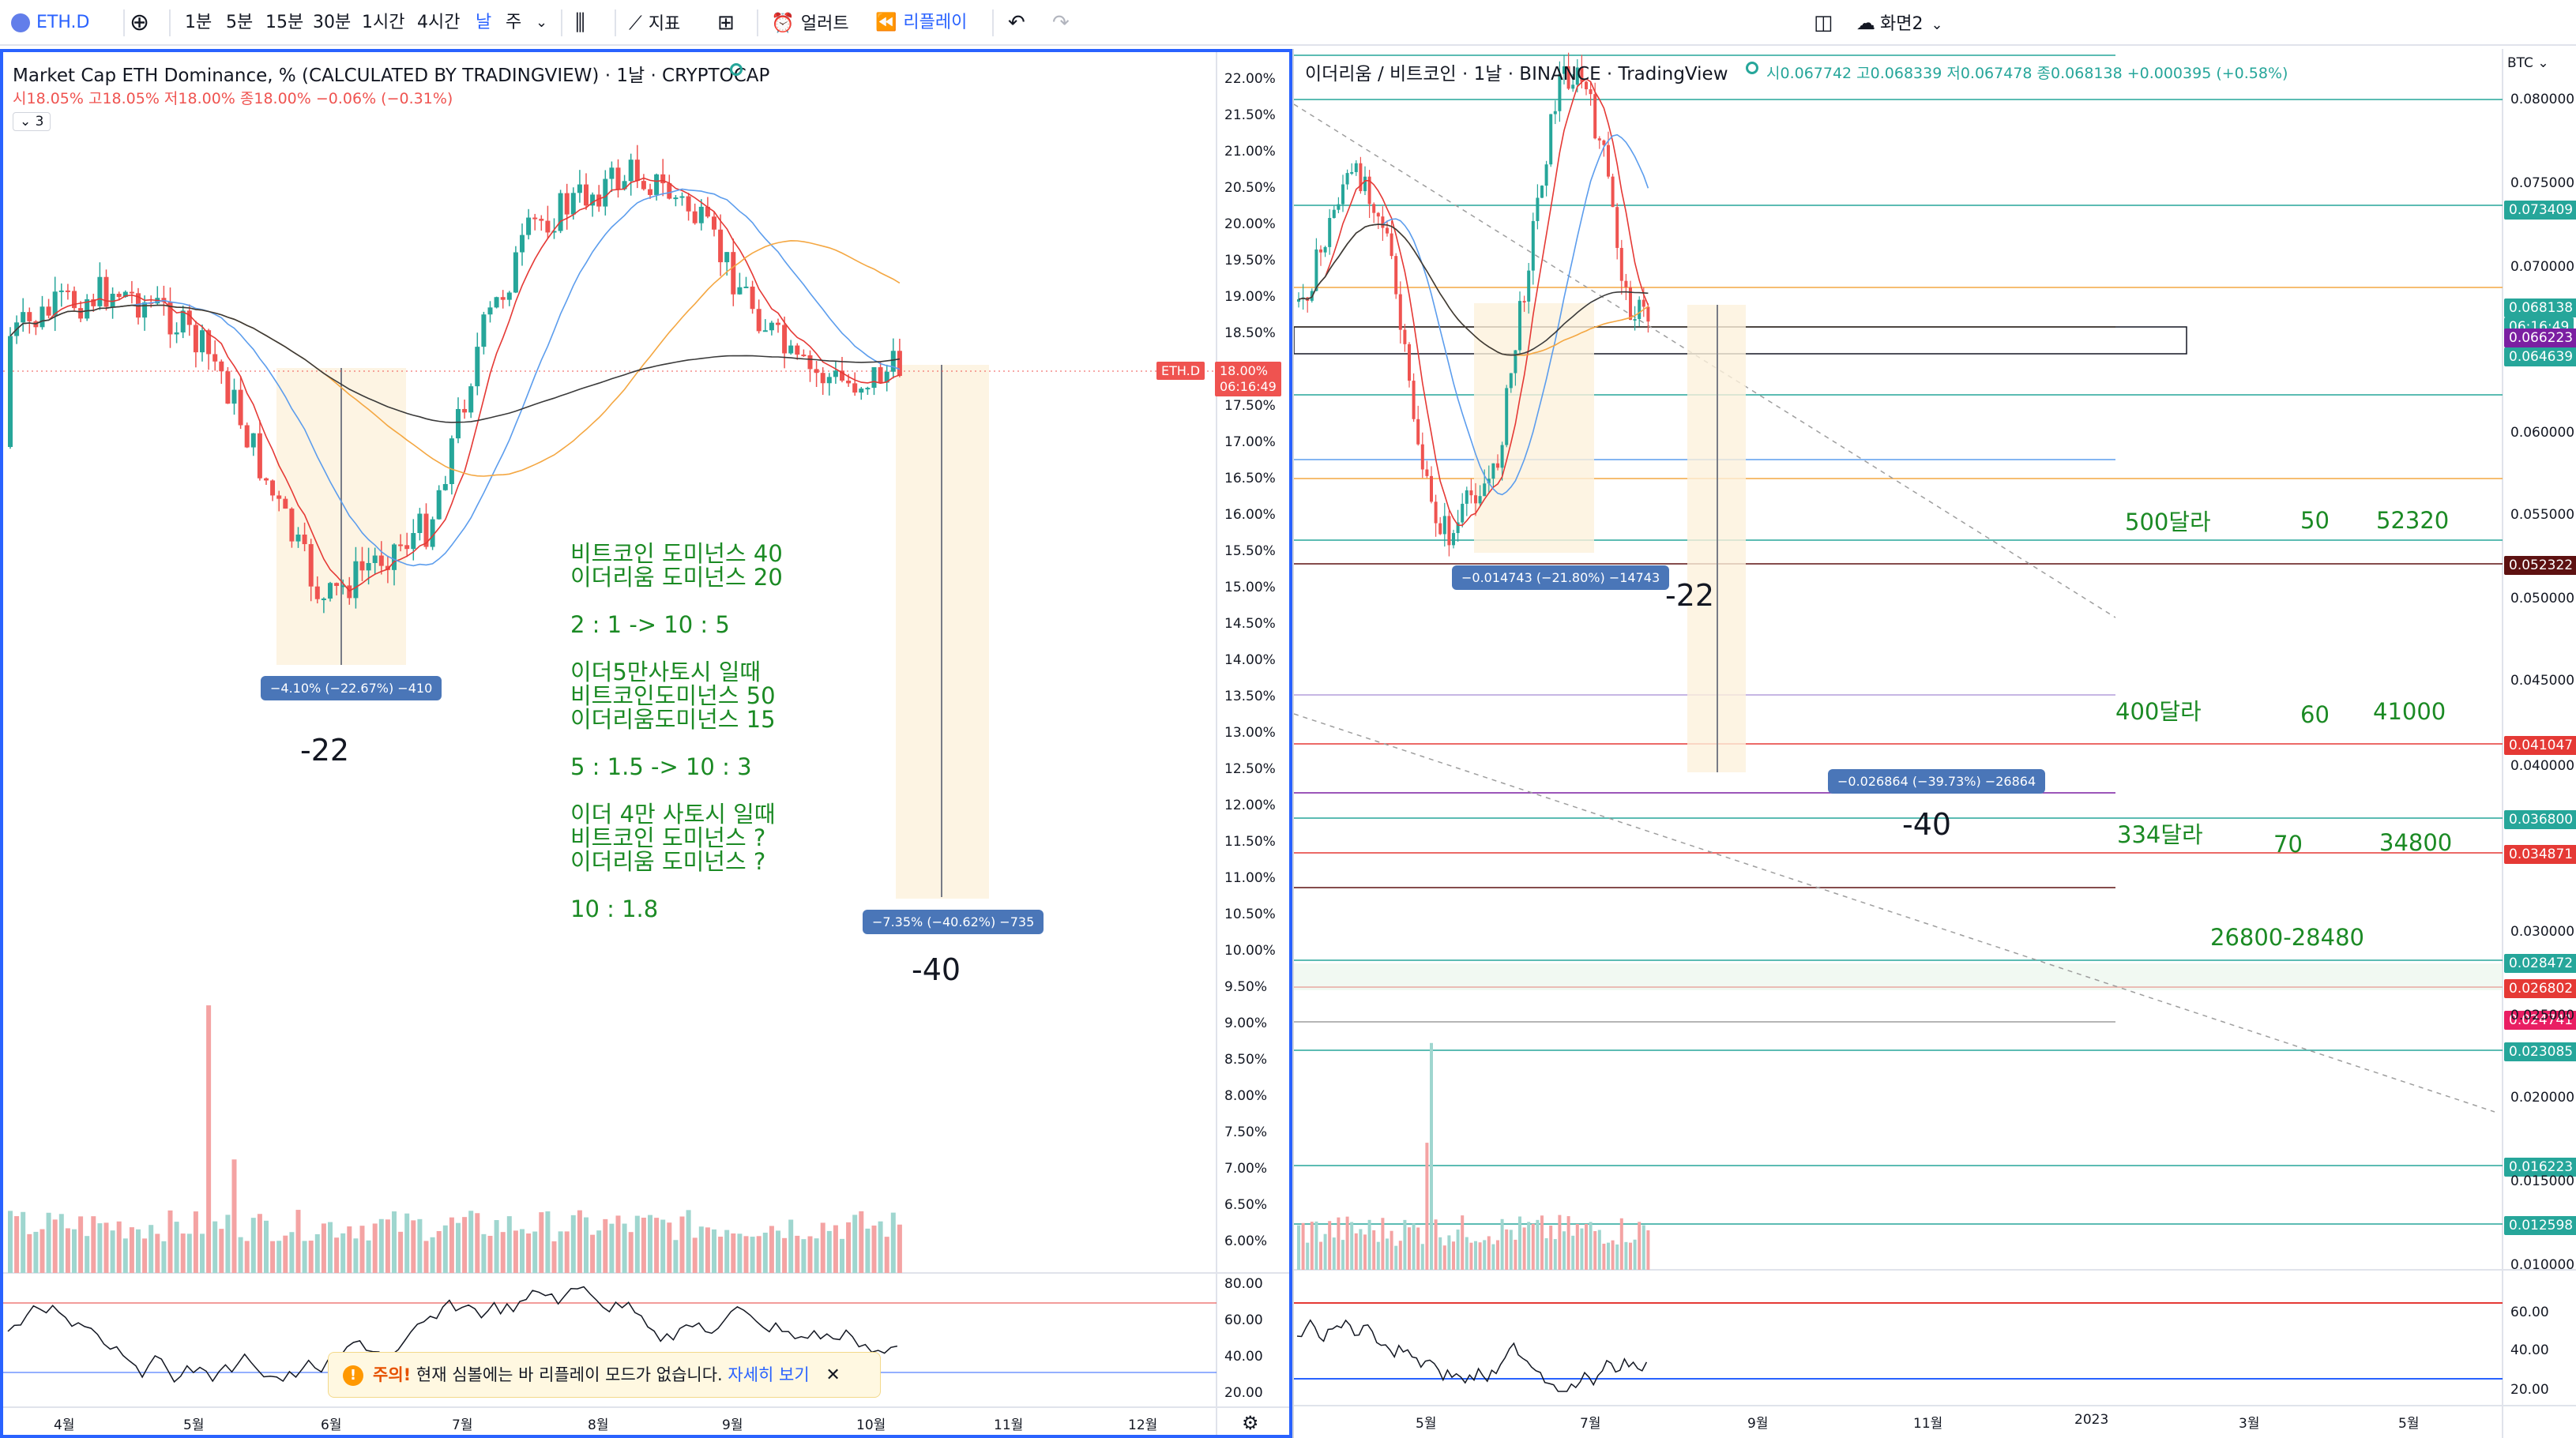 The height and width of the screenshot is (1438, 2576). Describe the element at coordinates (2315, 520) in the screenshot. I see `annotation-500-dominance: 50` at that location.